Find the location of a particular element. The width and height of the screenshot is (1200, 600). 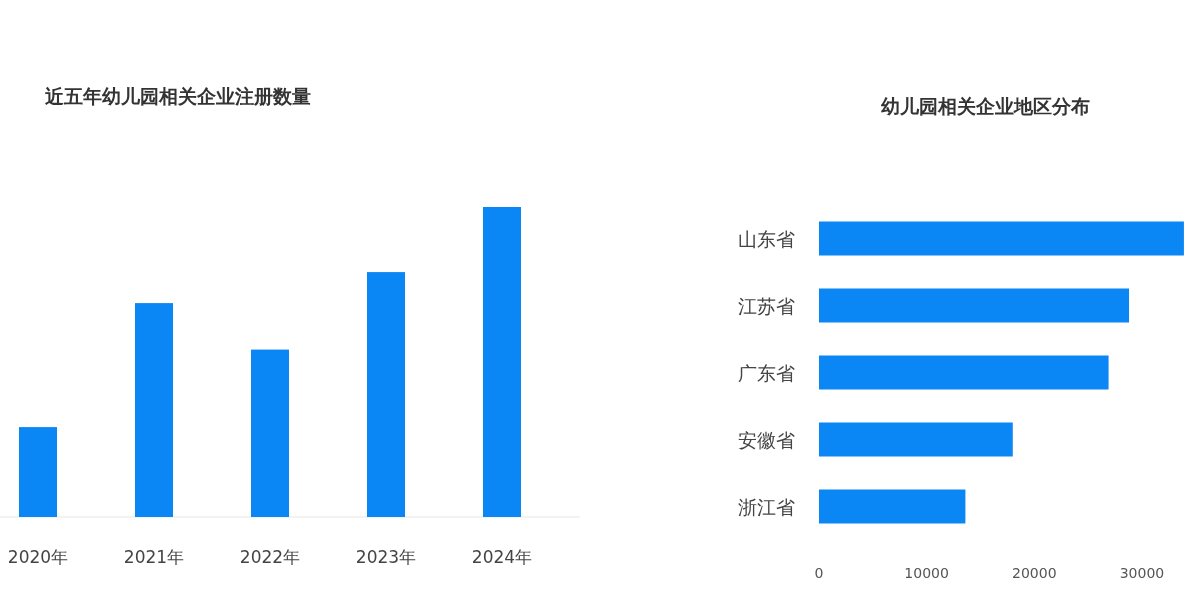

x-tick-label: 2020年 is located at coordinates (38, 557).